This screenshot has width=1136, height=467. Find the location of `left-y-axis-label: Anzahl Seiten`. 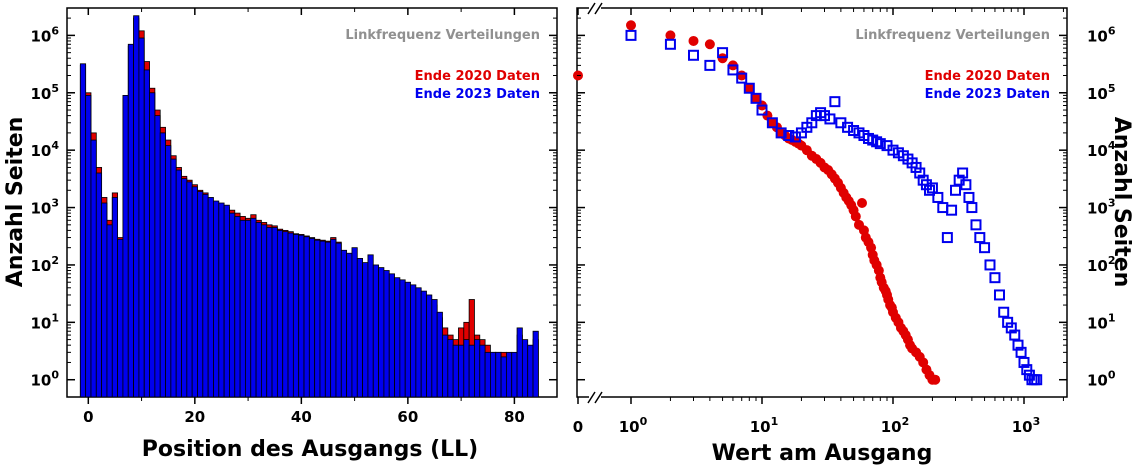

left-y-axis-label: Anzahl Seiten is located at coordinates (15, 202).